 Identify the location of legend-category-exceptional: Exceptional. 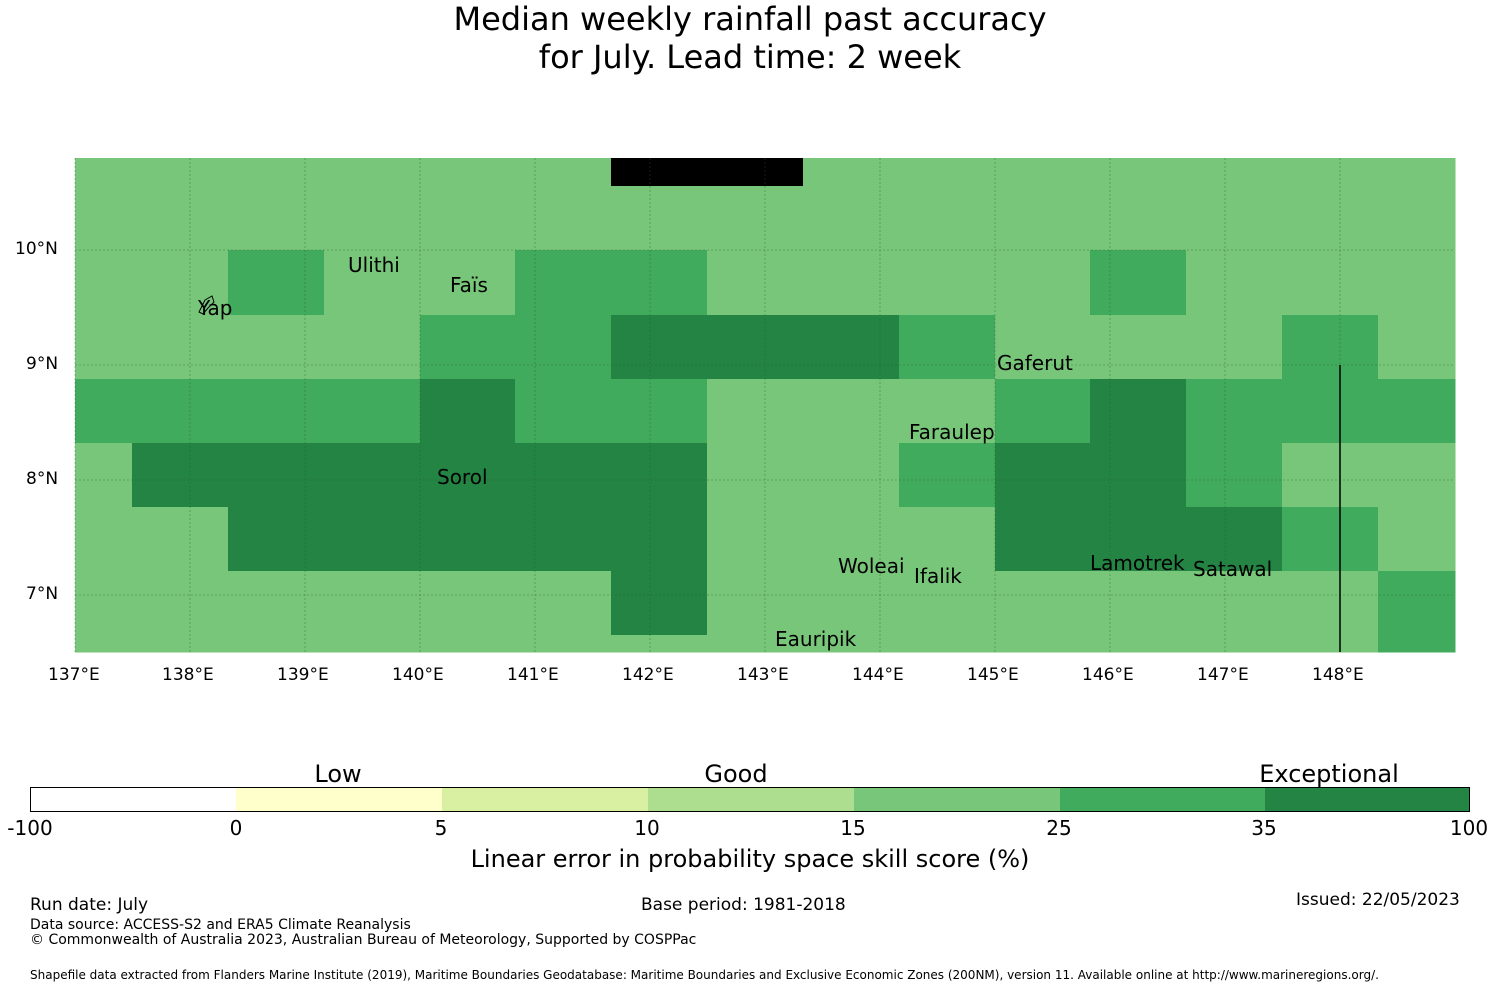
(1329, 774).